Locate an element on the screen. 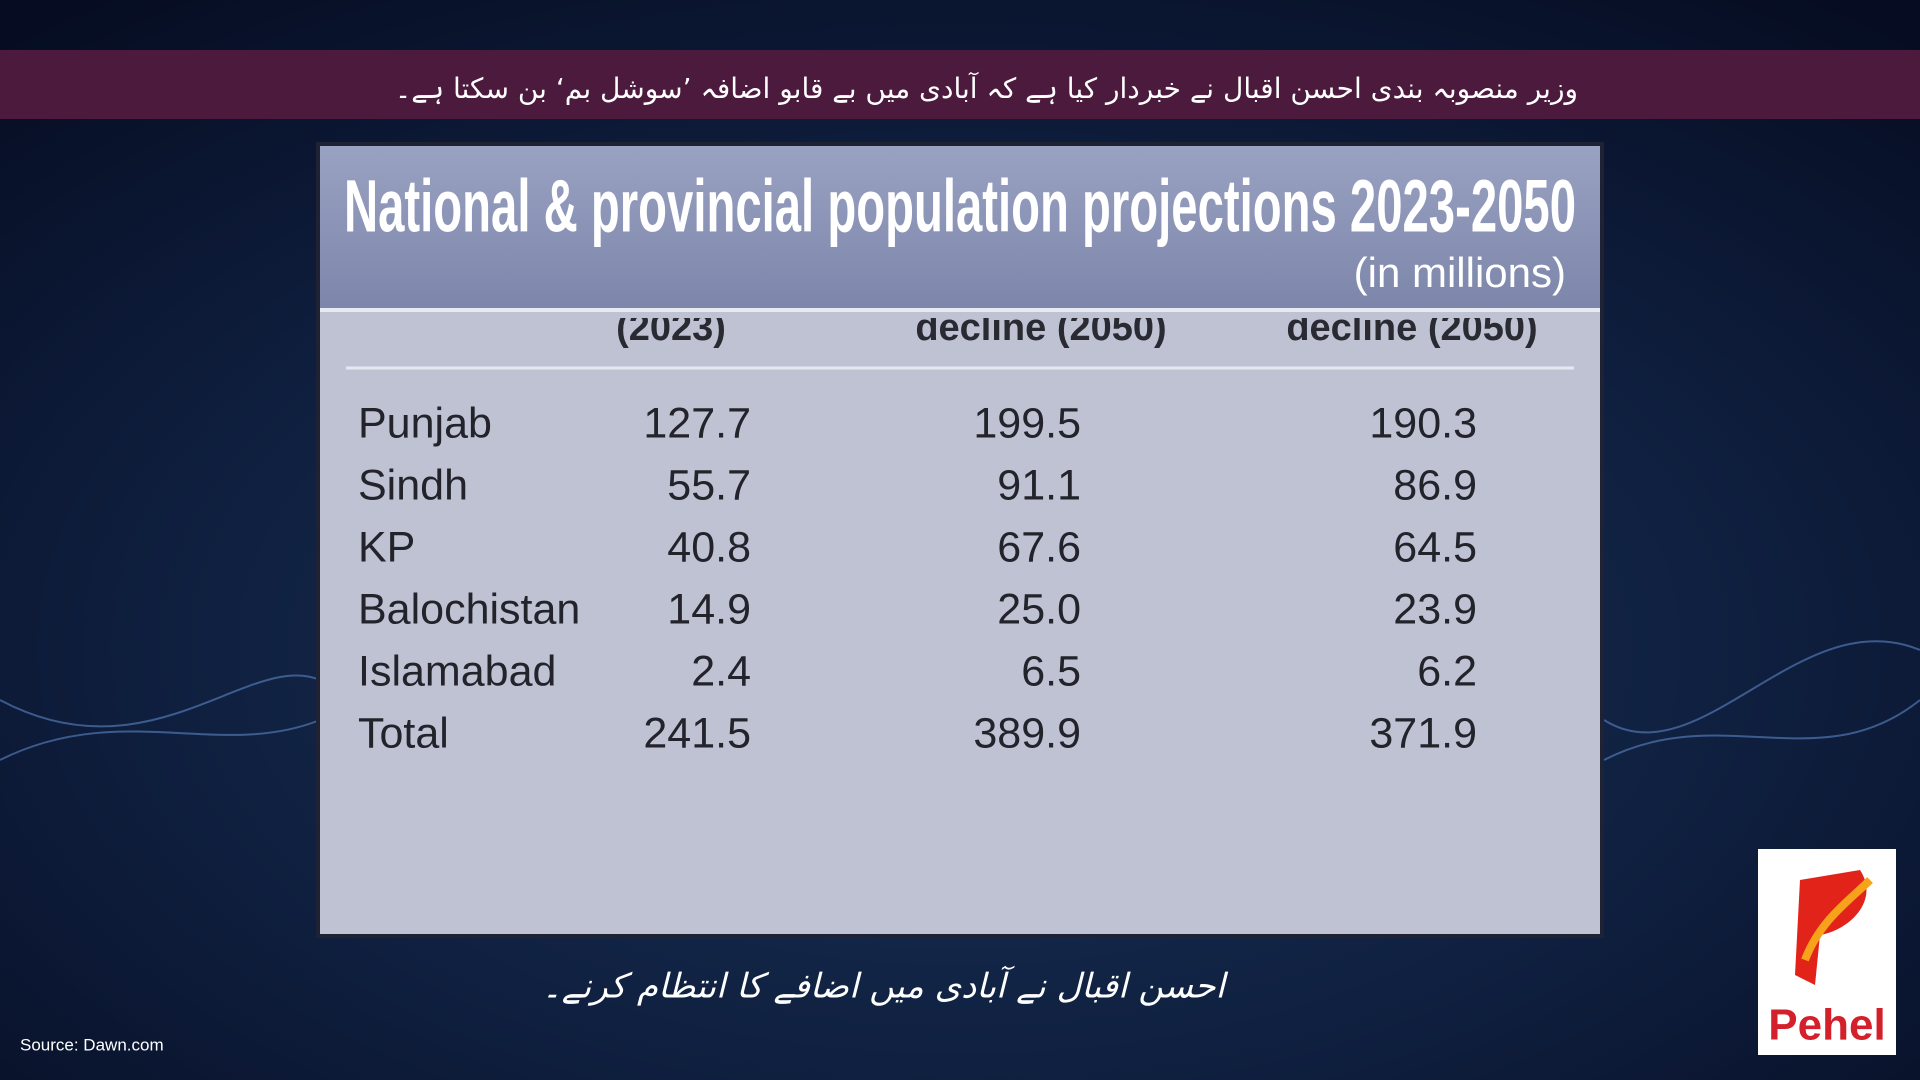 The height and width of the screenshot is (1080, 1920). banner is located at coordinates (960, 84).